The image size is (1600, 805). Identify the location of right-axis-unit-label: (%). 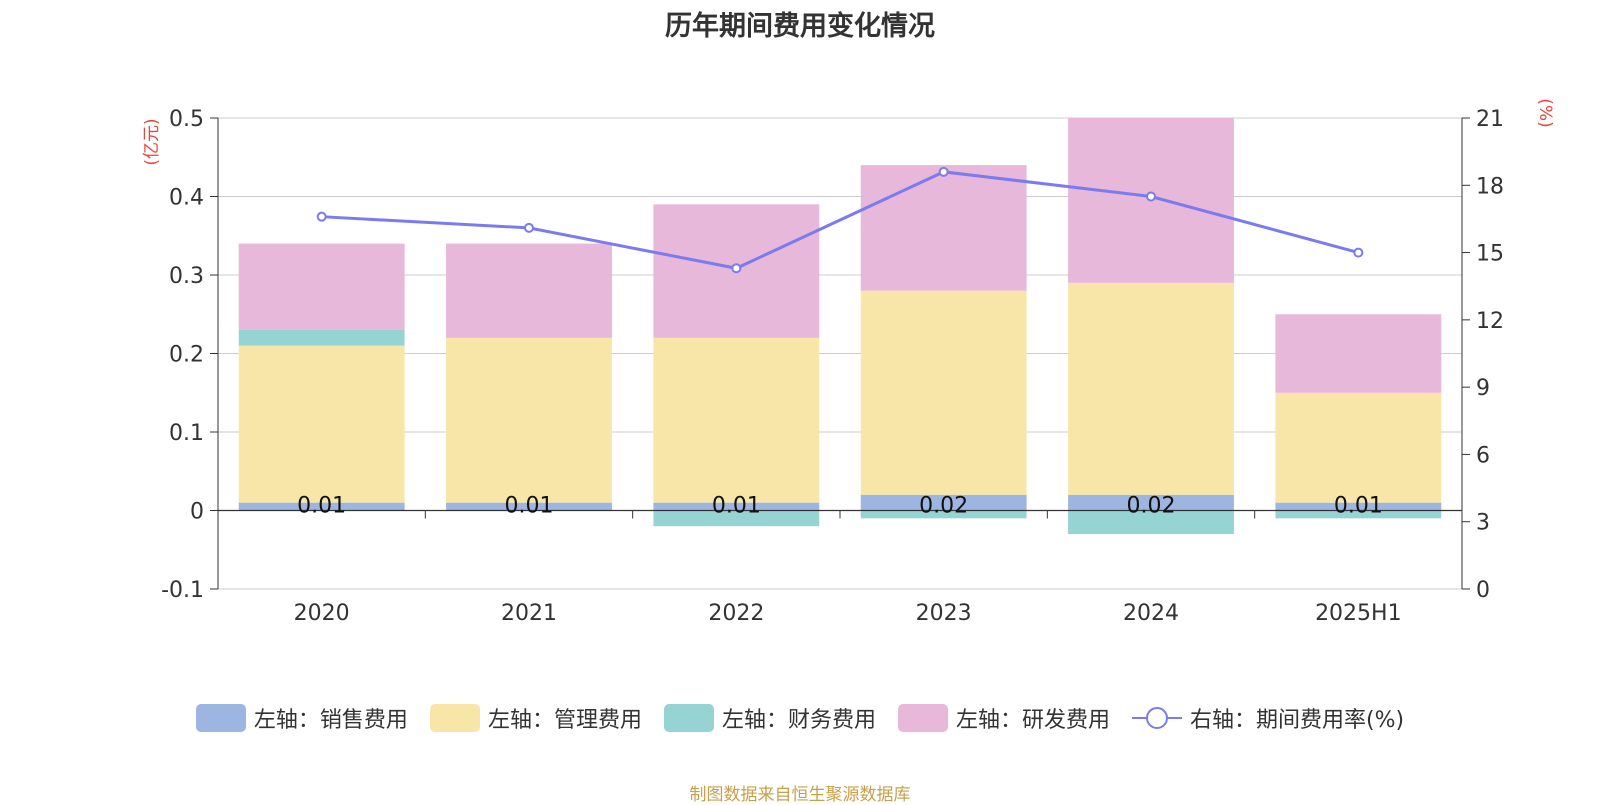
(1545, 112).